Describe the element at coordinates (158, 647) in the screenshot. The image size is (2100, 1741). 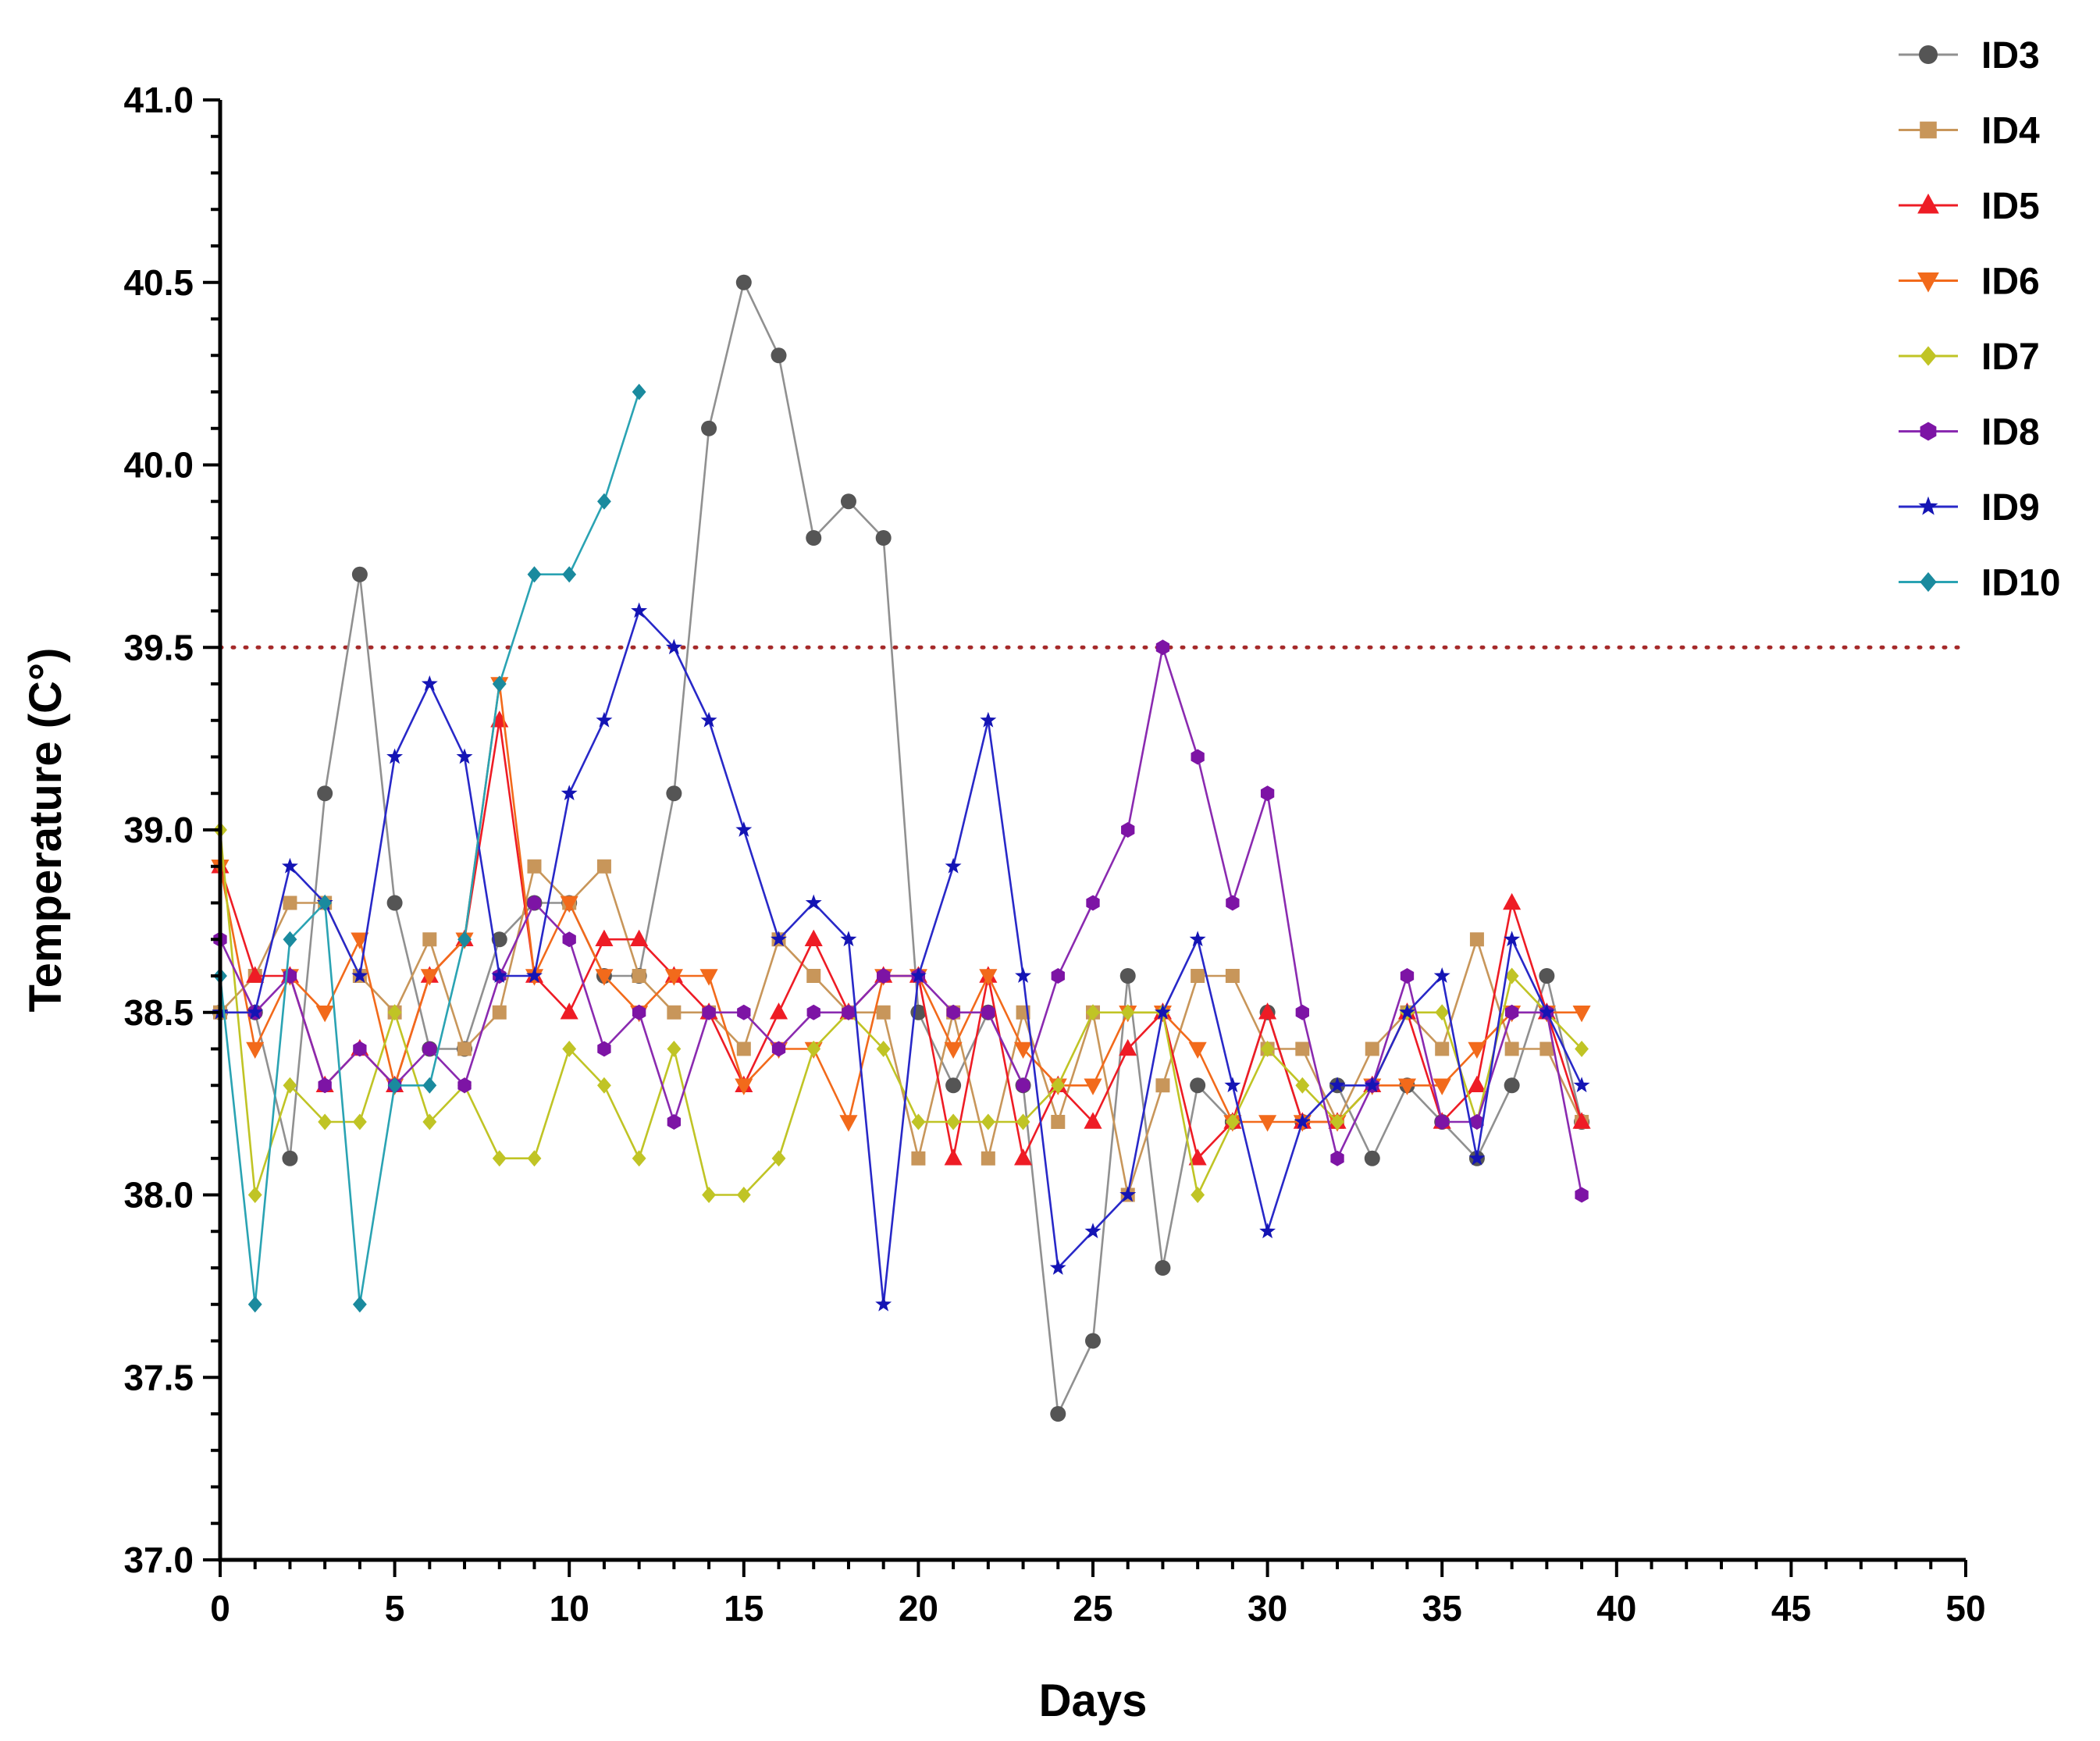
I see `y-tick-label: 39.5` at that location.